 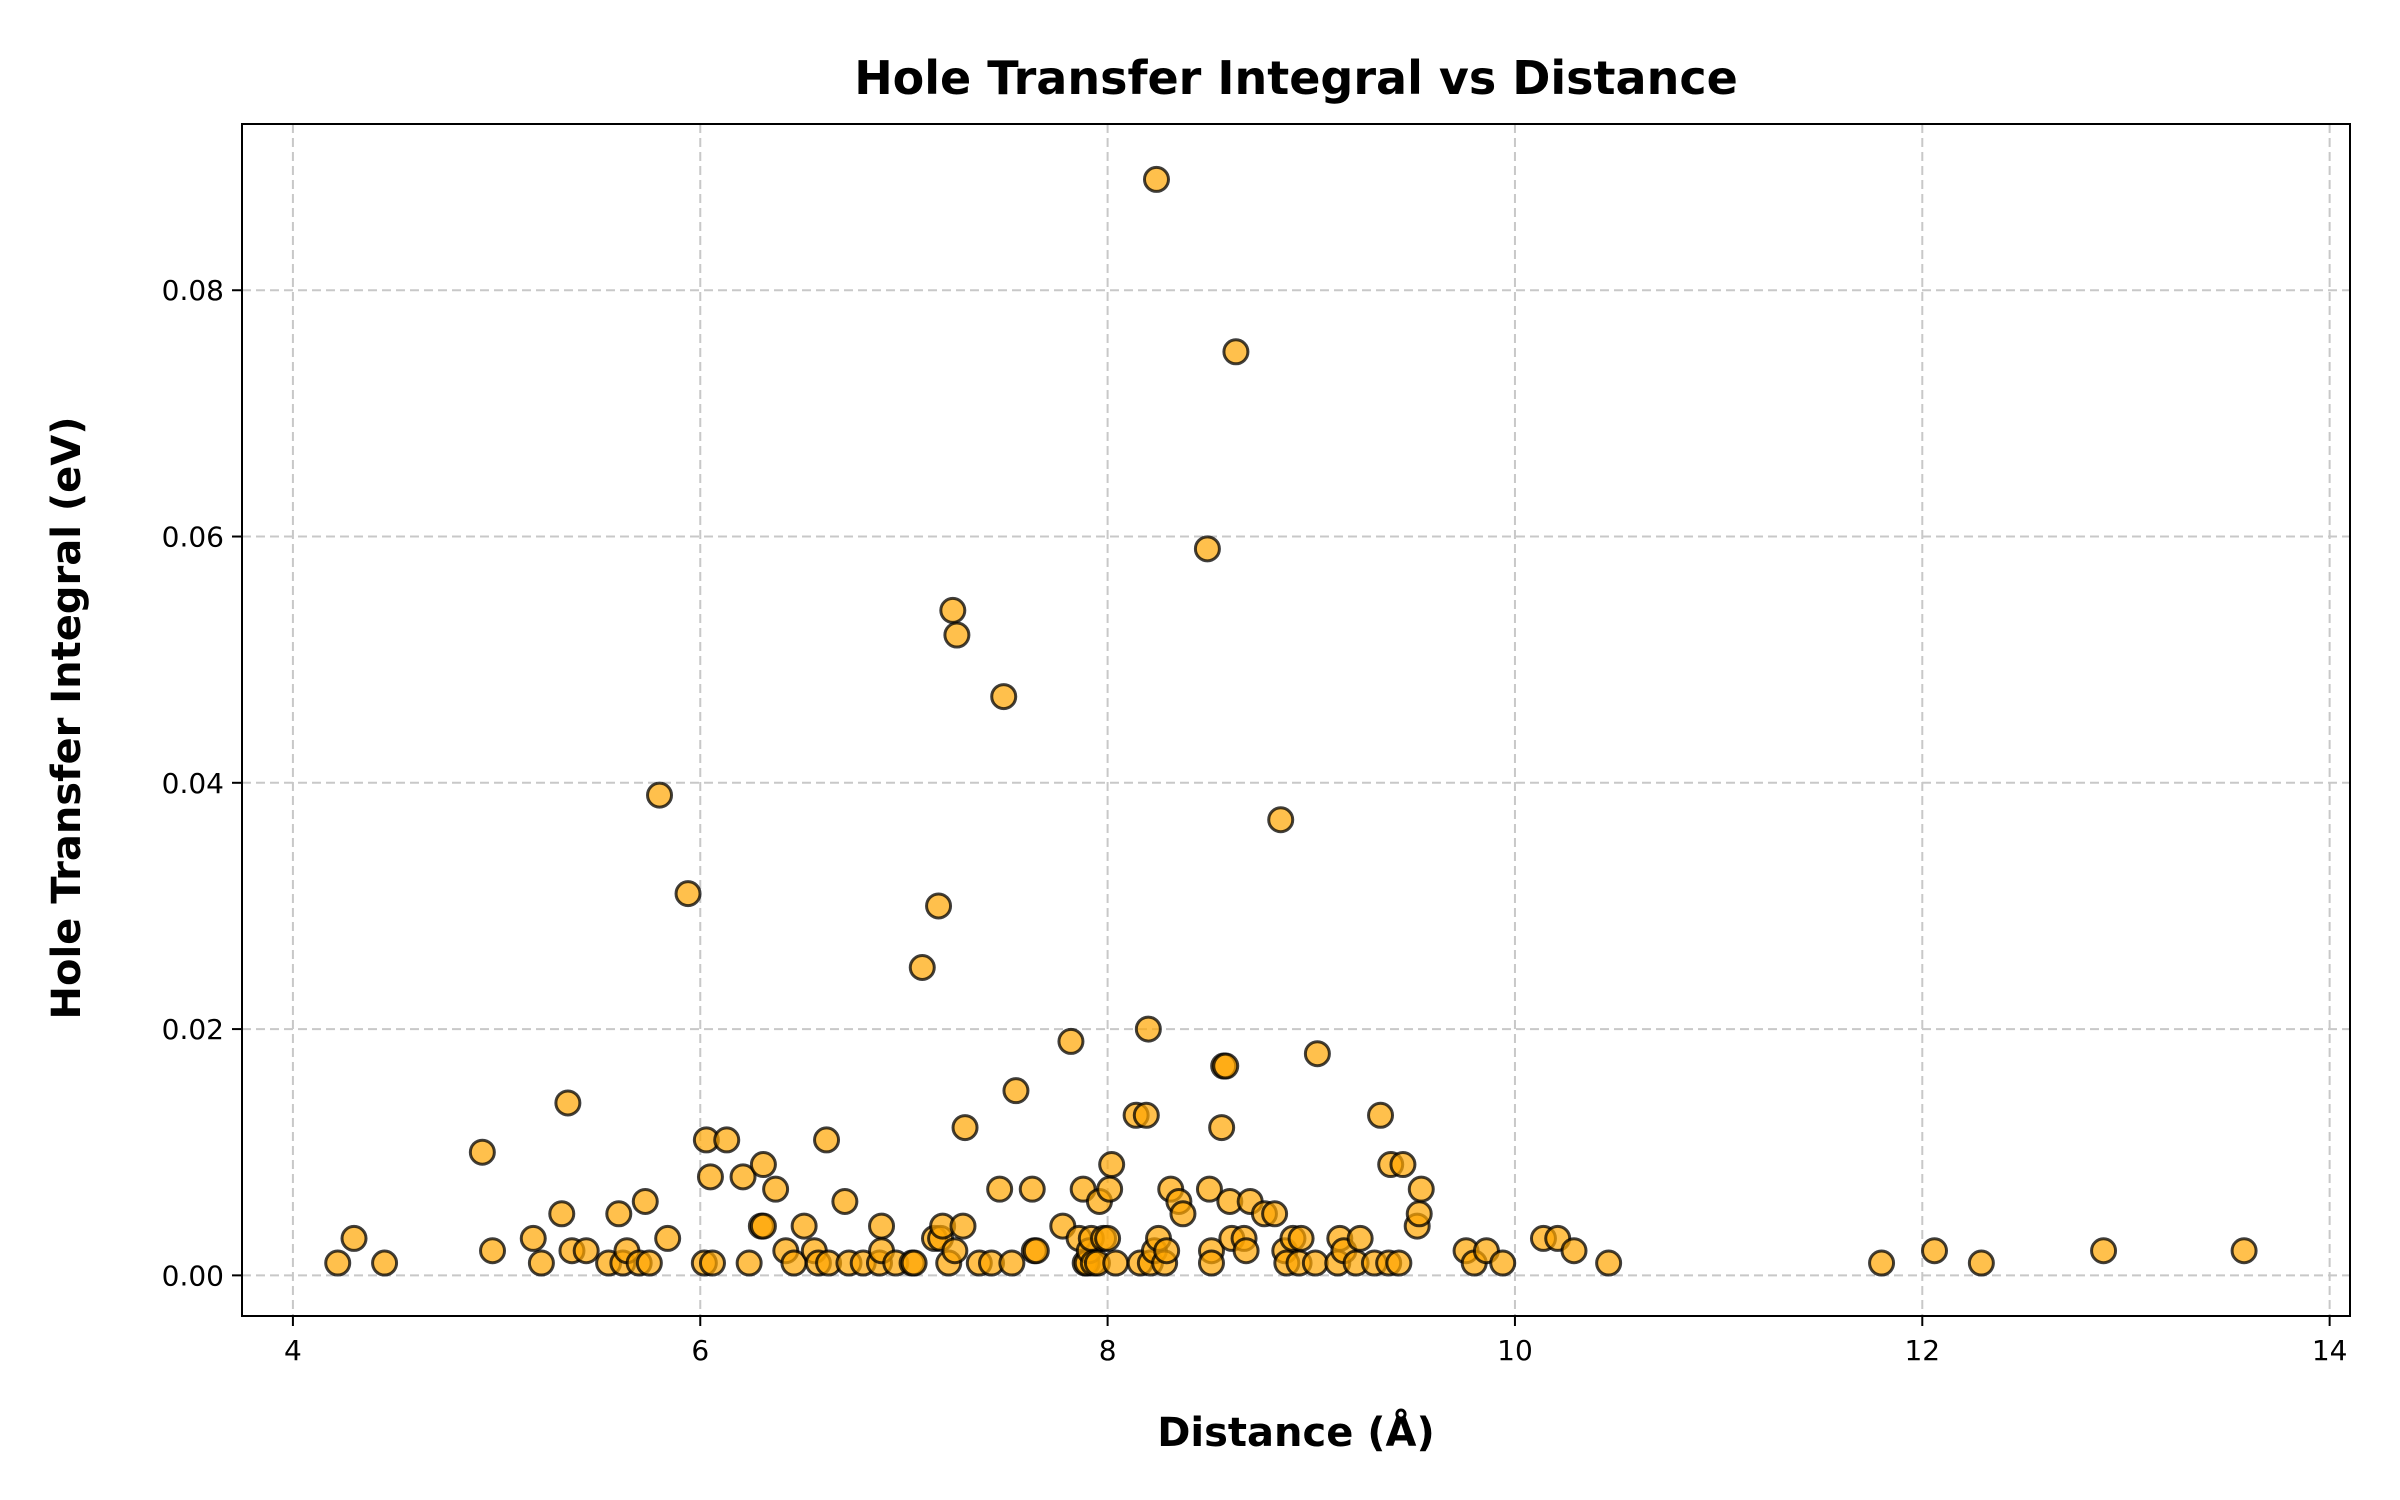 What do you see at coordinates (1108, 1350) in the screenshot?
I see `x-tick-label: 8` at bounding box center [1108, 1350].